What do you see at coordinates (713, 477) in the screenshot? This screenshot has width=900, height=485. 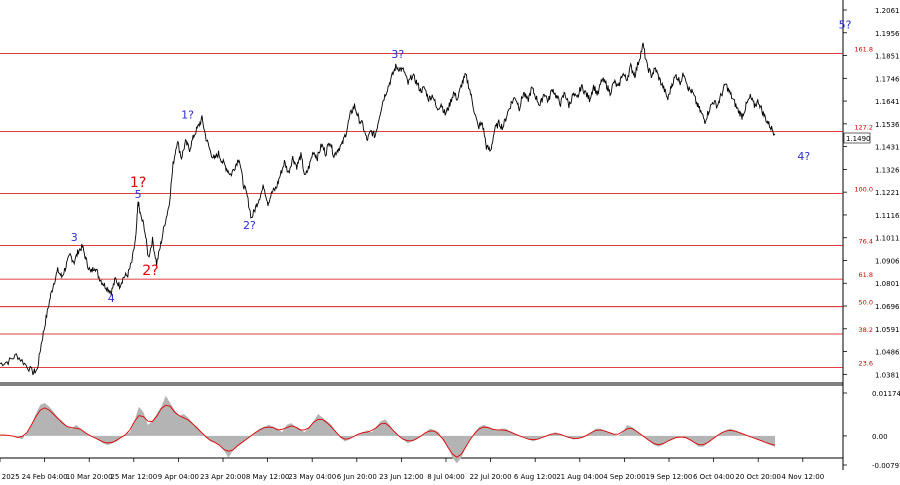 I see `time-tick-label-16: 6 Oct 04:00` at bounding box center [713, 477].